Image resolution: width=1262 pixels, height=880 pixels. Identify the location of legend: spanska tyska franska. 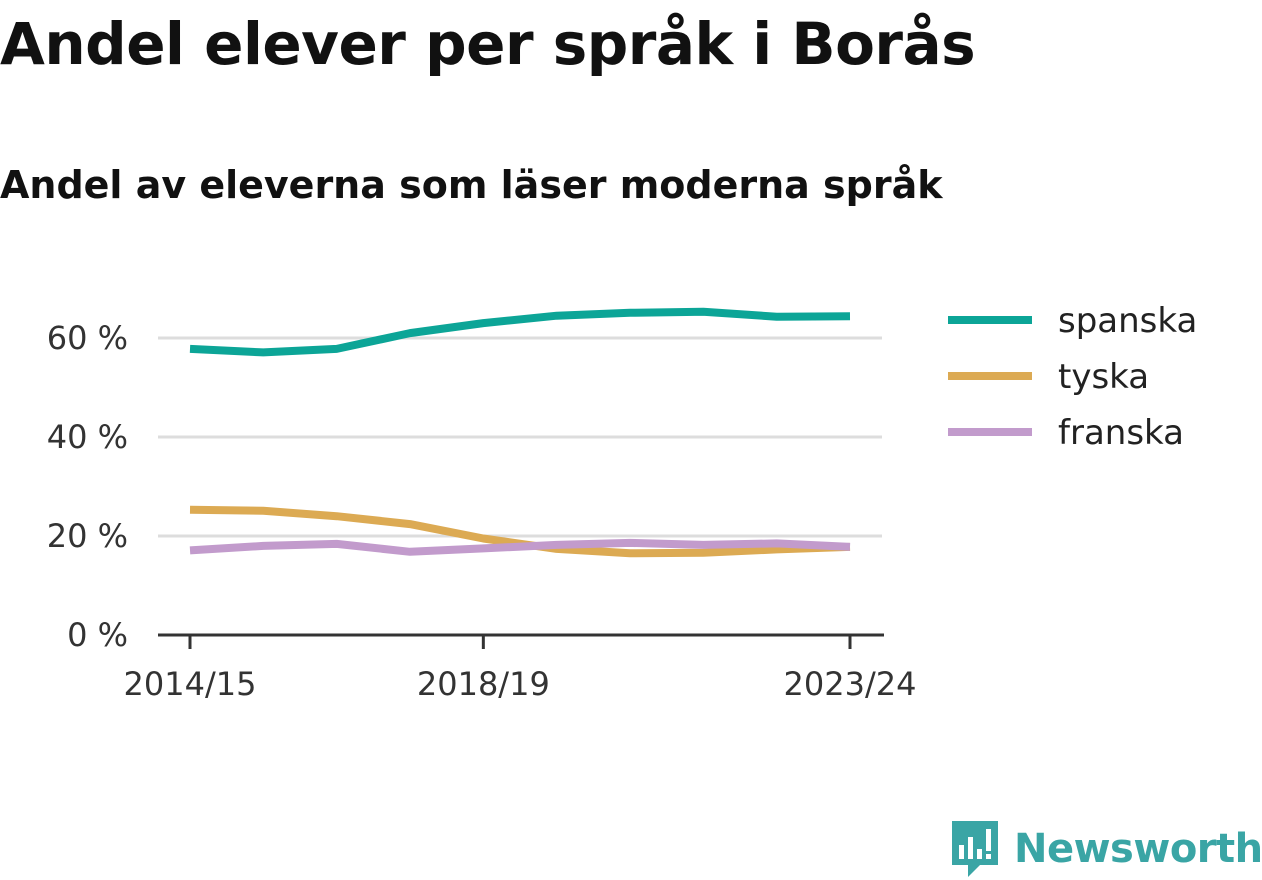
(1072, 377).